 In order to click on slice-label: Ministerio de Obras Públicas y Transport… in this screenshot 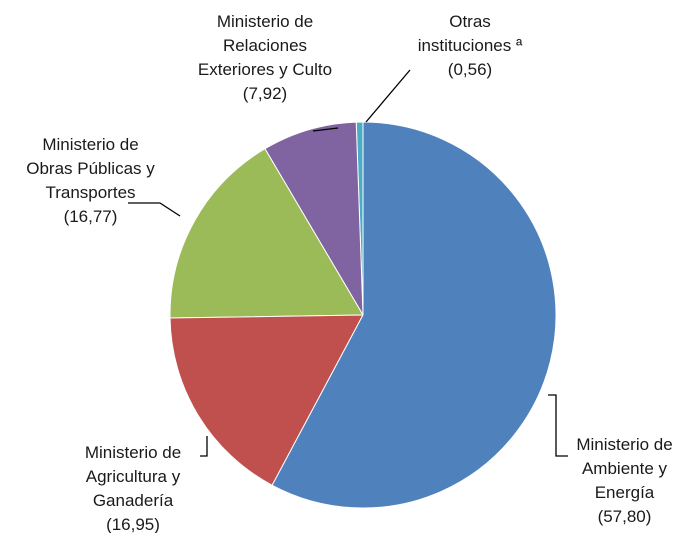, I will do `click(90, 181)`.